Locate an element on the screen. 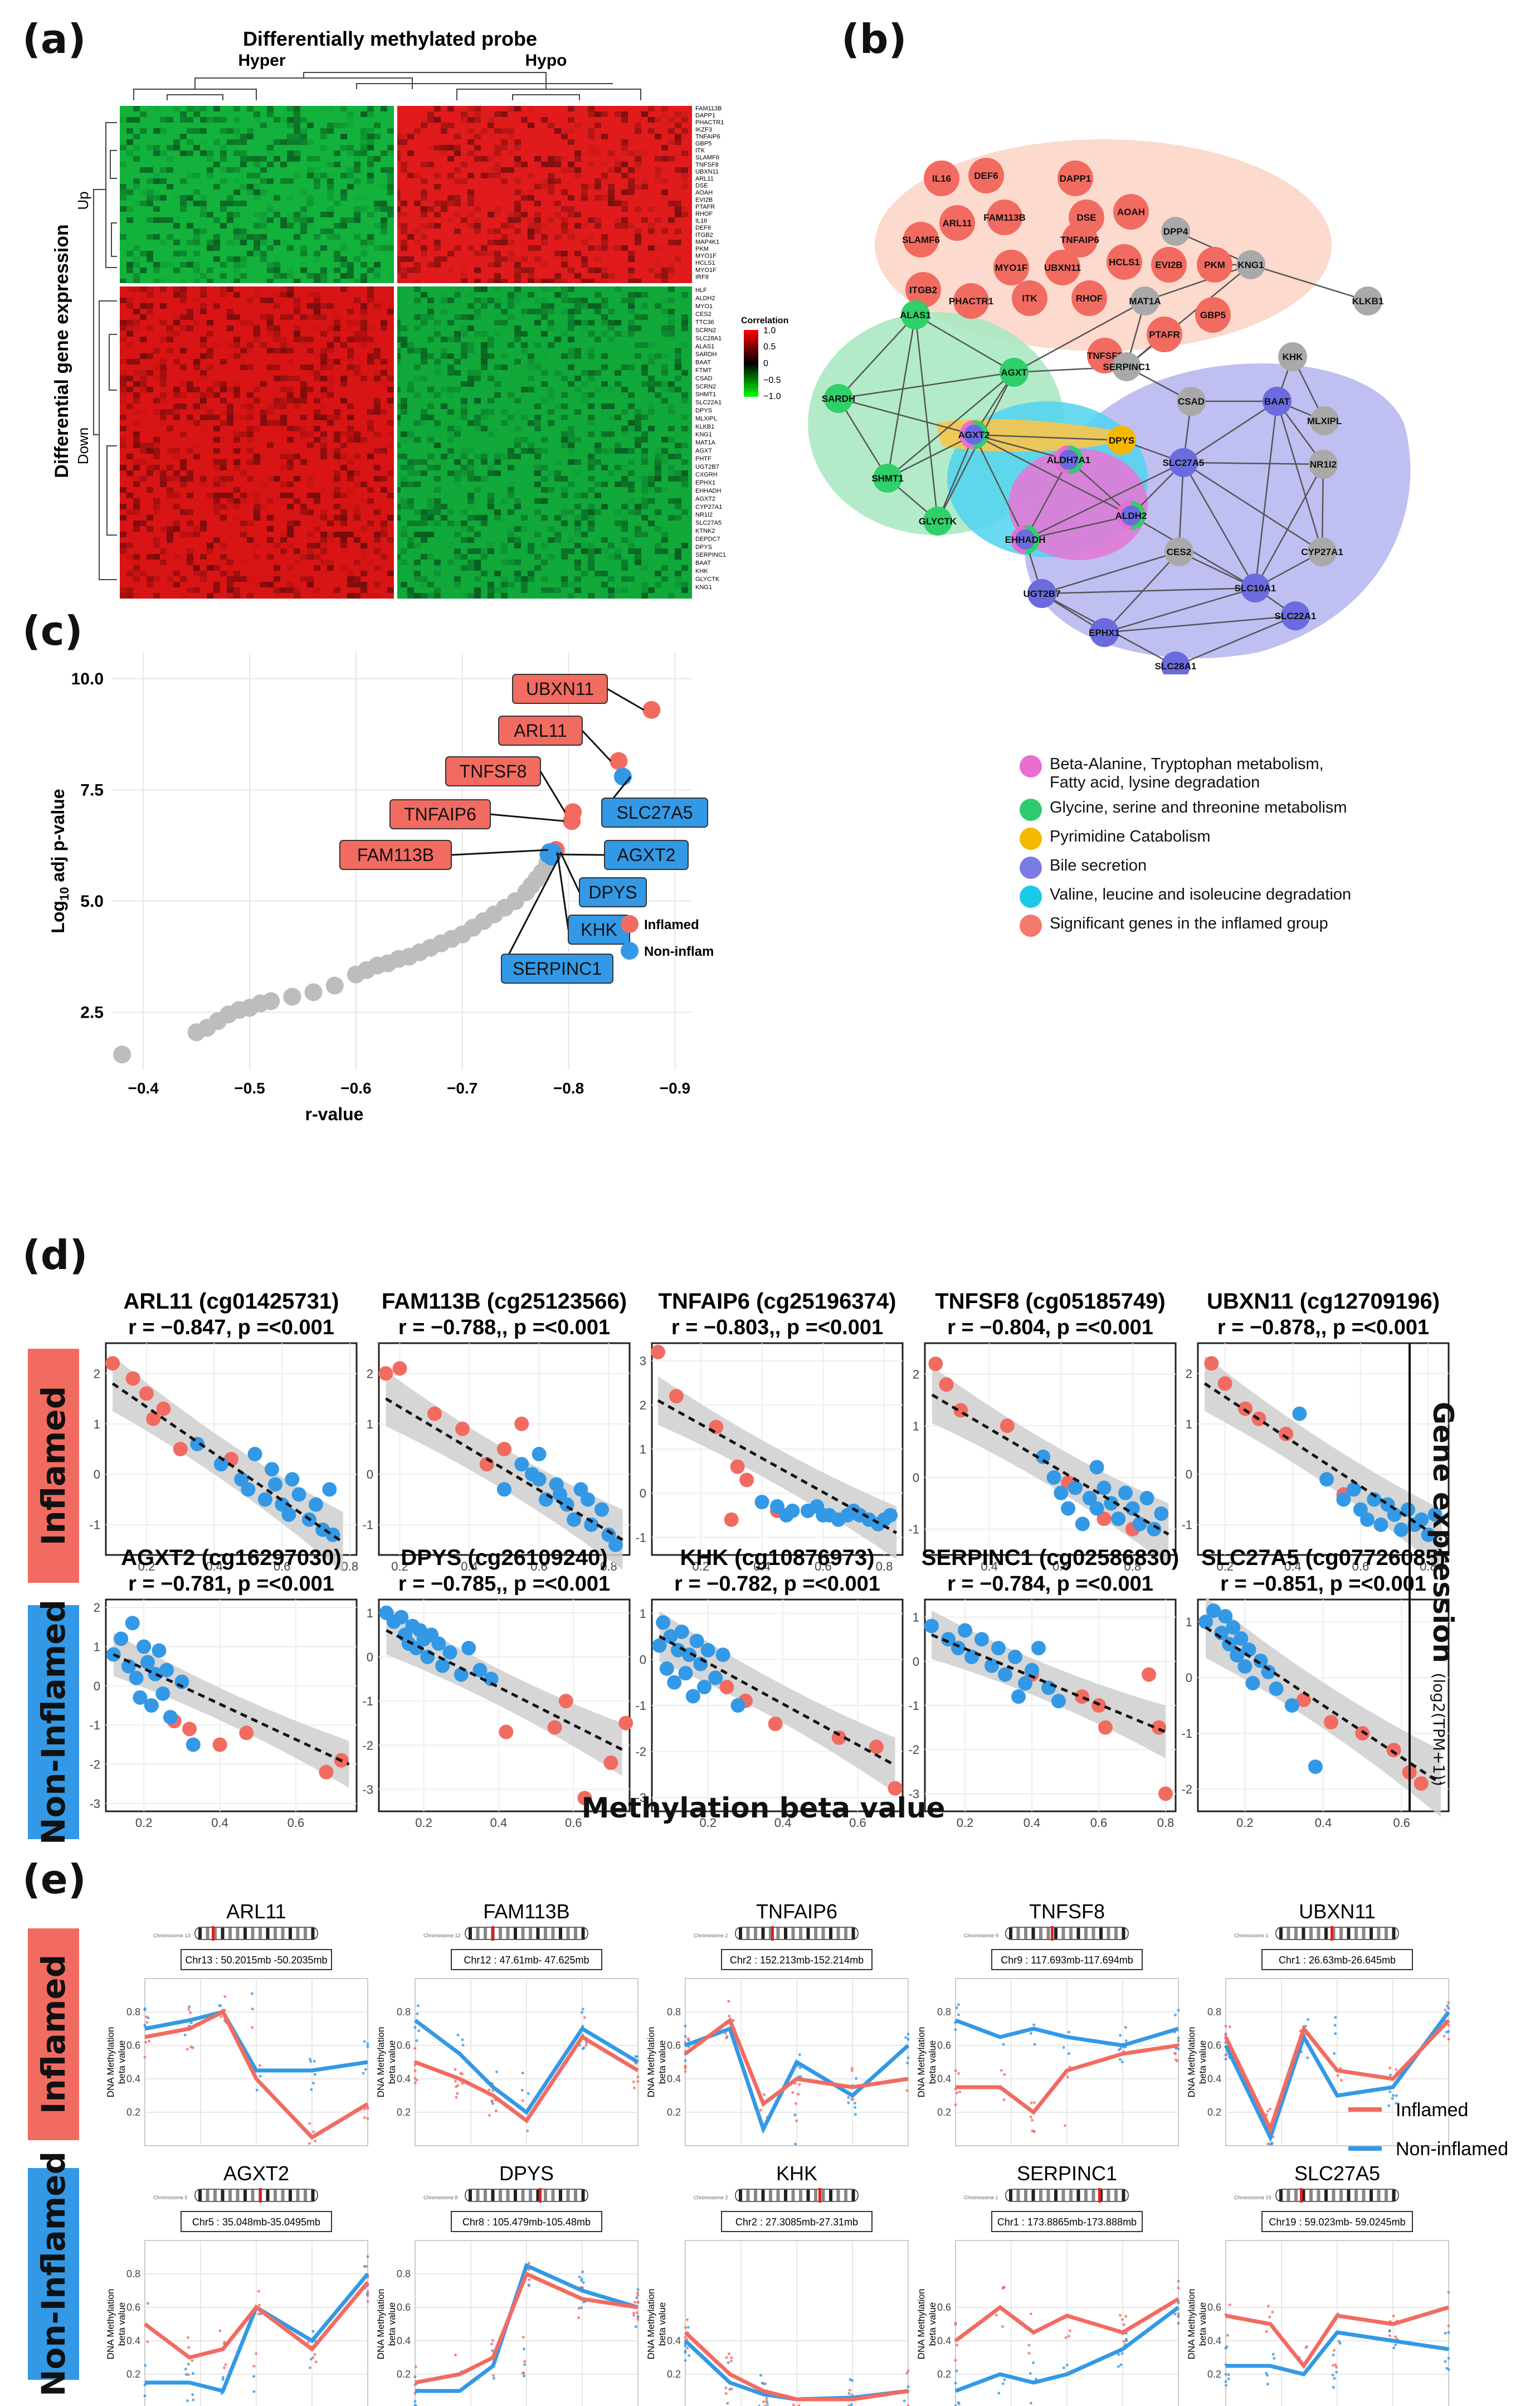  y-tick-label: 0 is located at coordinates (97, 1686).